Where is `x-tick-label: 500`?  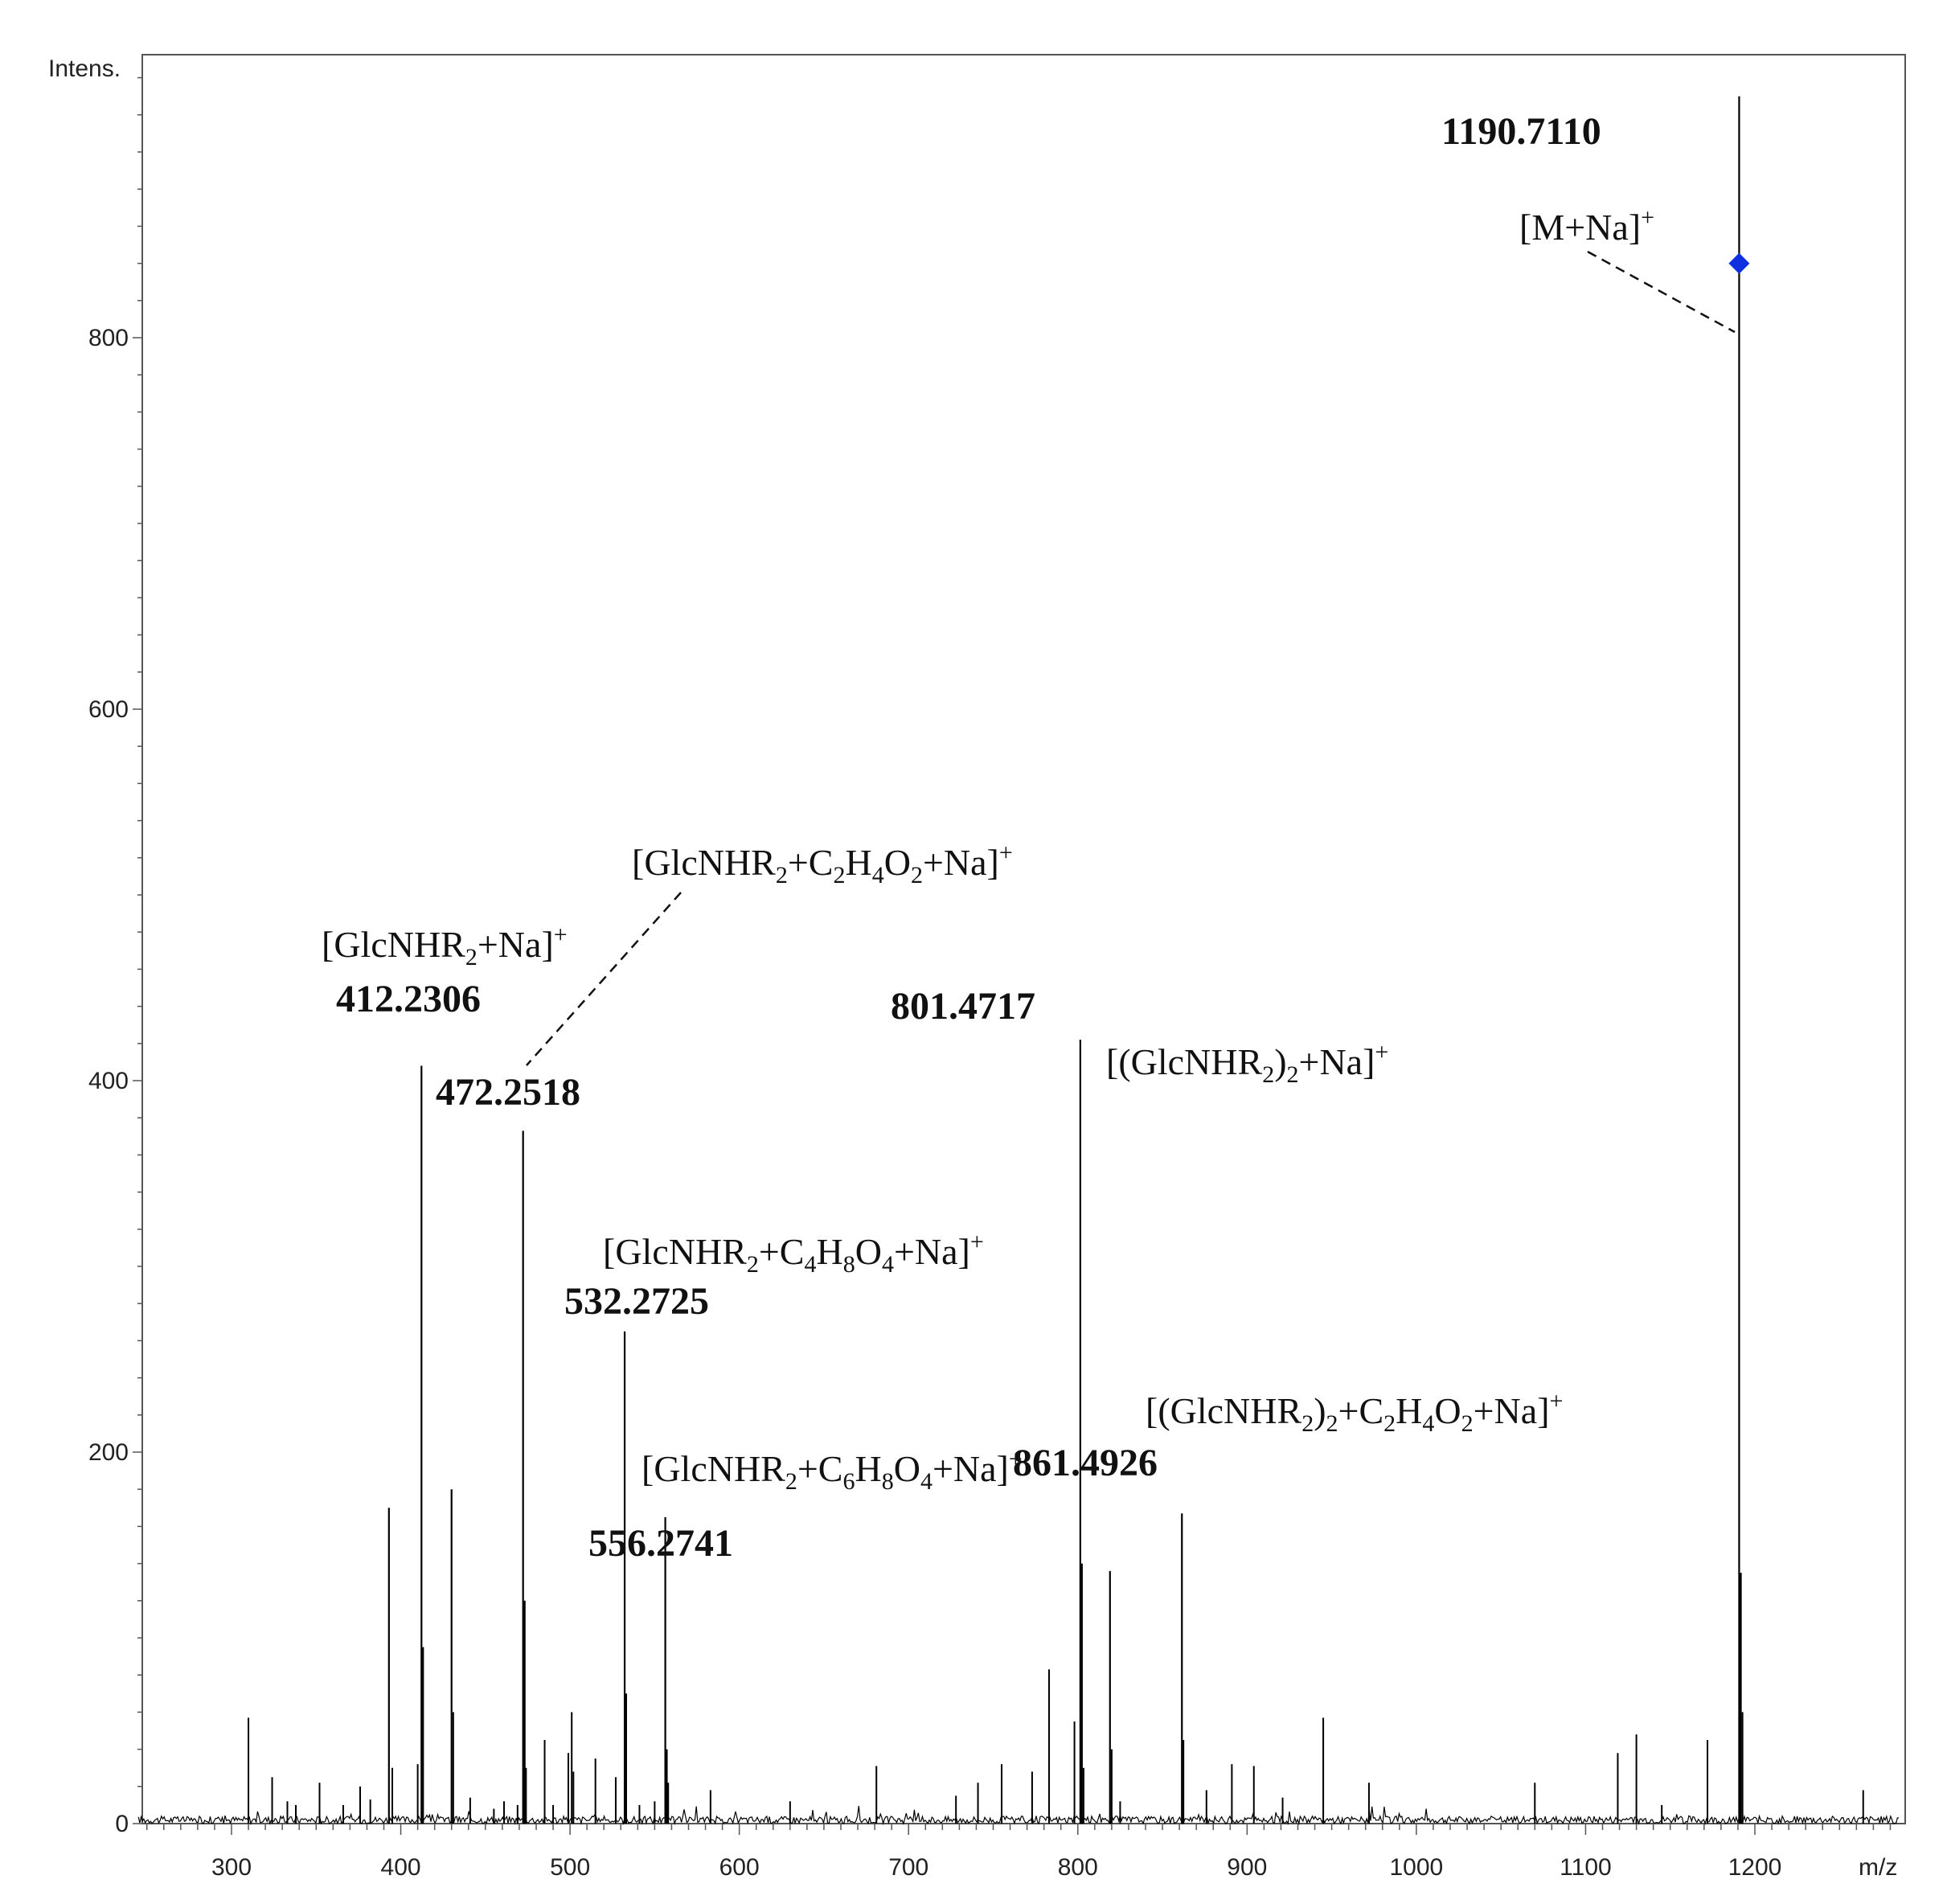 x-tick-label: 500 is located at coordinates (570, 1867).